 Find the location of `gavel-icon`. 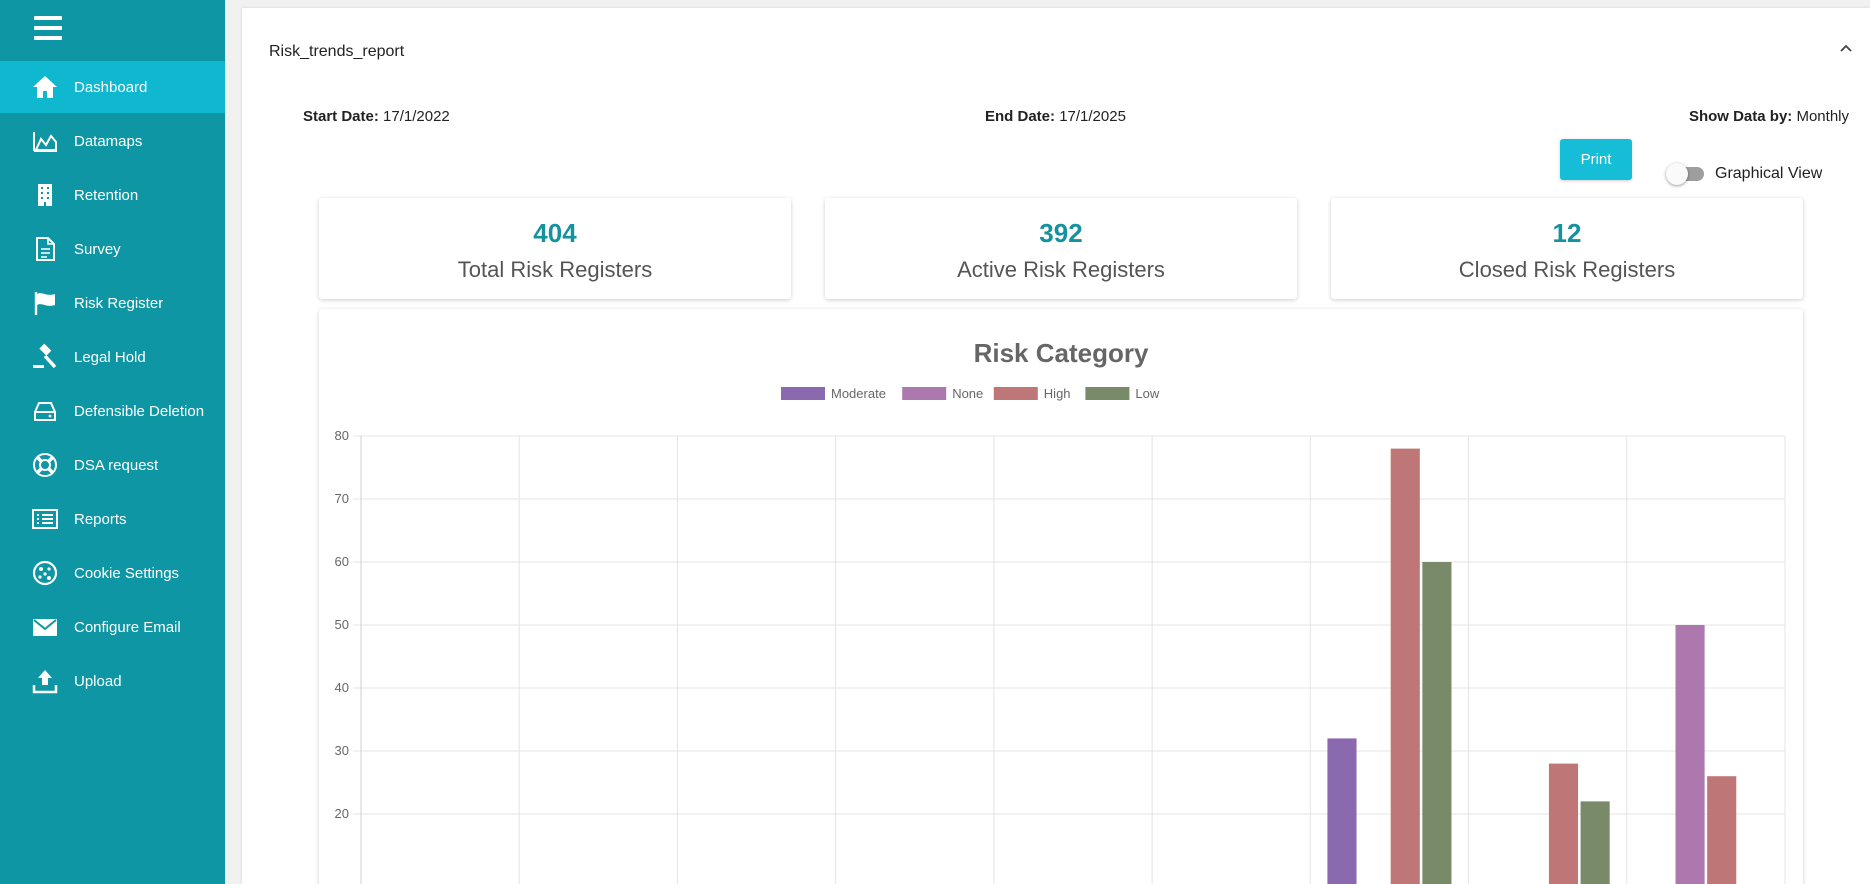

gavel-icon is located at coordinates (45, 357).